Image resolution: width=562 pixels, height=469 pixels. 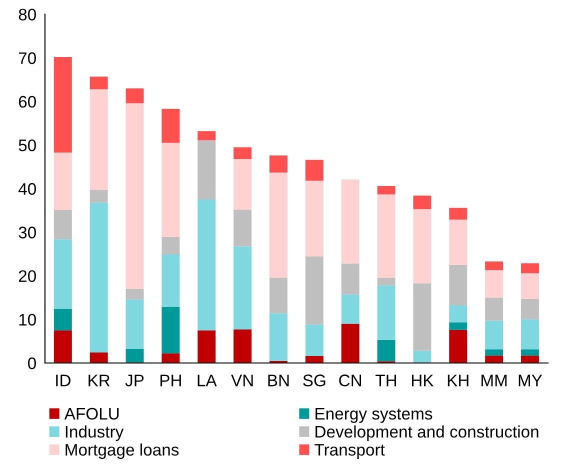 What do you see at coordinates (95, 433) in the screenshot?
I see `legend-label: Industry` at bounding box center [95, 433].